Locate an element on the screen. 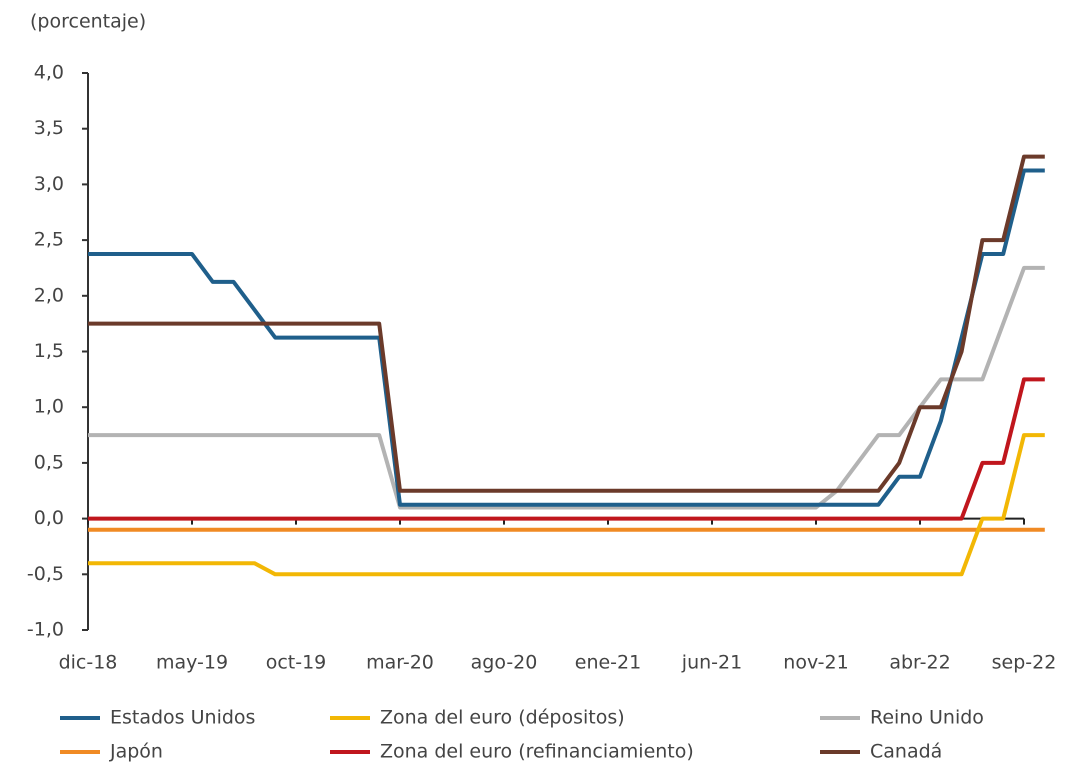 This screenshot has width=1066, height=766. x-tick-label: ago-20 is located at coordinates (504, 663).